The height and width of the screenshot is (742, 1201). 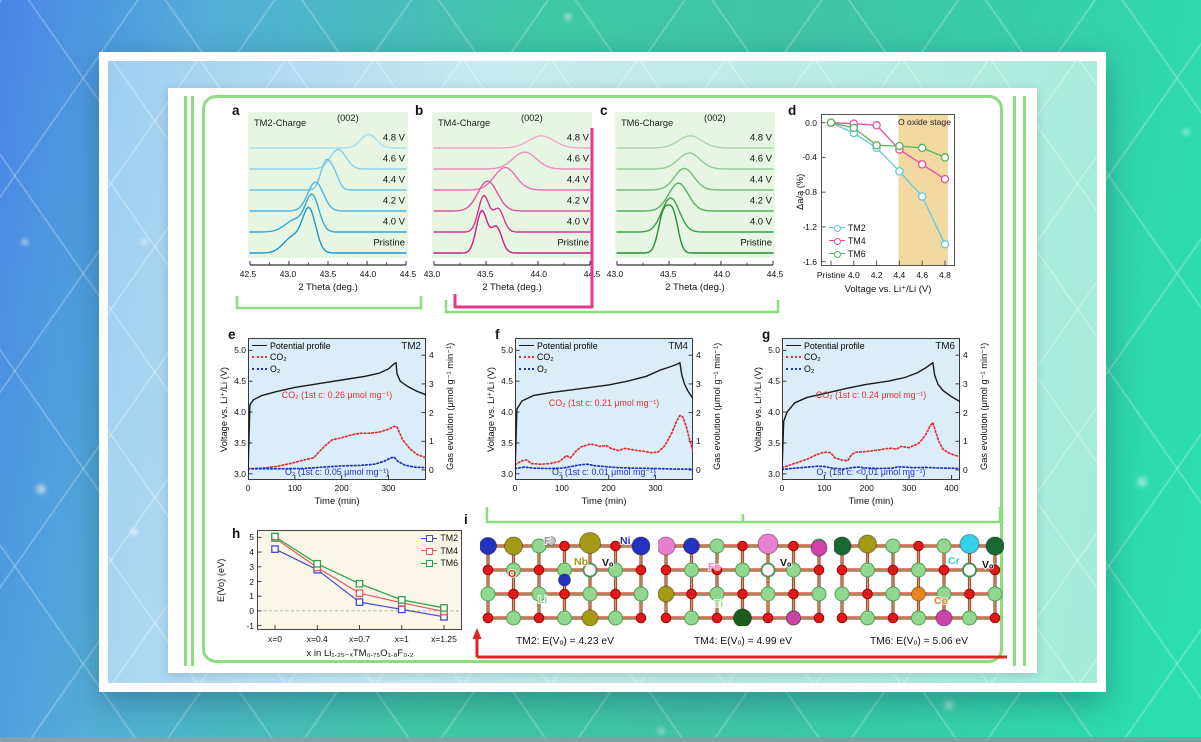 What do you see at coordinates (251, 537) in the screenshot?
I see `tick-label: 5` at bounding box center [251, 537].